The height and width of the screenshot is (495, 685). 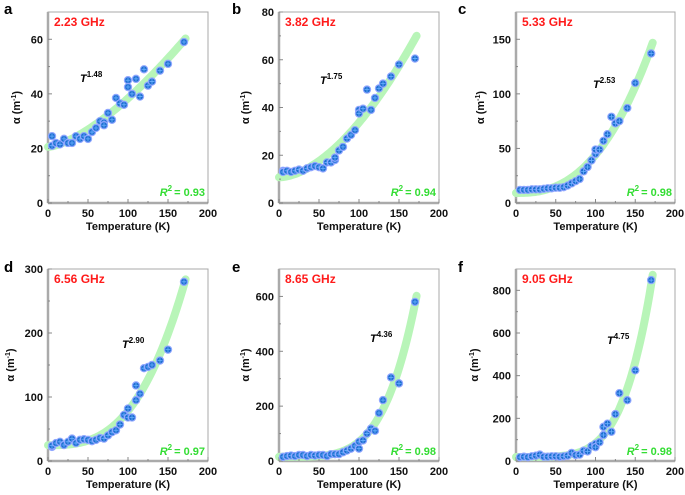 What do you see at coordinates (133, 343) in the screenshot?
I see `power-law-label: T2.90` at bounding box center [133, 343].